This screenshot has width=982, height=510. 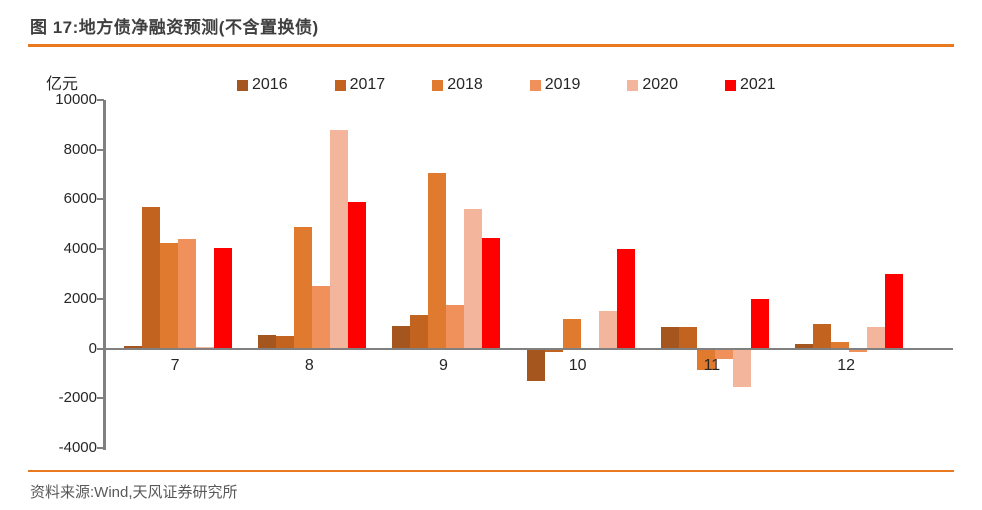 What do you see at coordinates (62, 84) in the screenshot?
I see `y-axis-unit-label: 亿元` at bounding box center [62, 84].